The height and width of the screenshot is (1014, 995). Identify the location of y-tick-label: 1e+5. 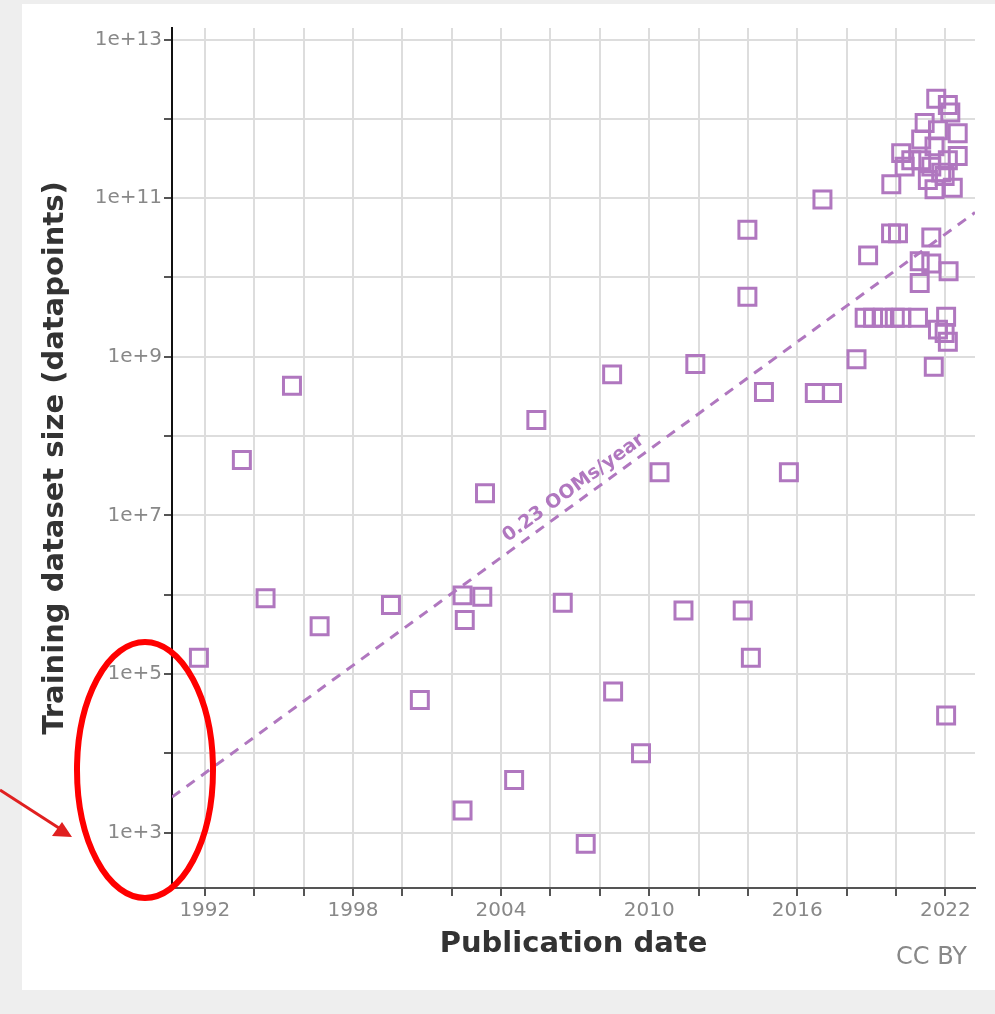
(134, 672).